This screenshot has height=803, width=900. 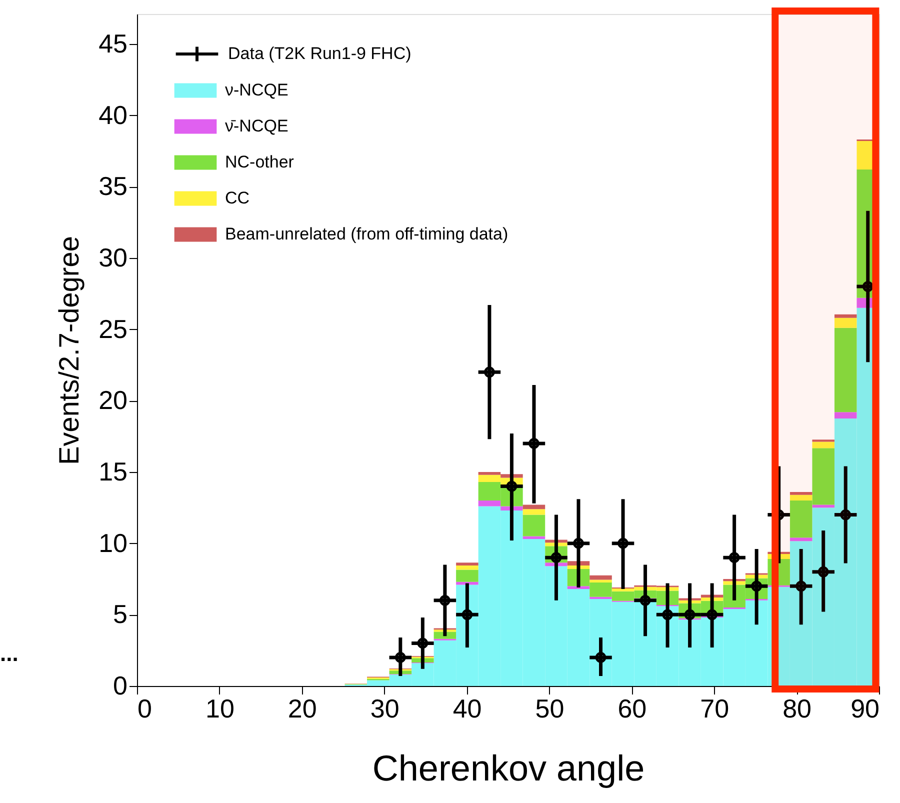 I want to click on x-tick-label: 70, so click(x=715, y=709).